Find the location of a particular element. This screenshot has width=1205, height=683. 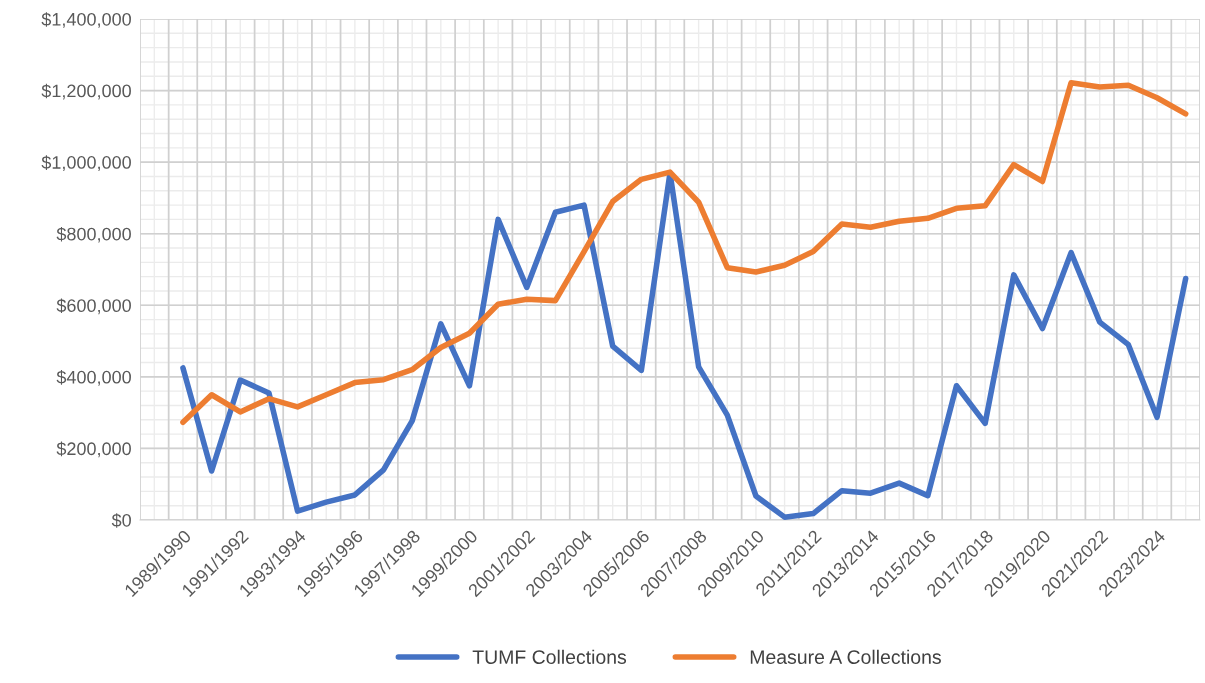

y-tick-label: $200,000 is located at coordinates (93, 449).